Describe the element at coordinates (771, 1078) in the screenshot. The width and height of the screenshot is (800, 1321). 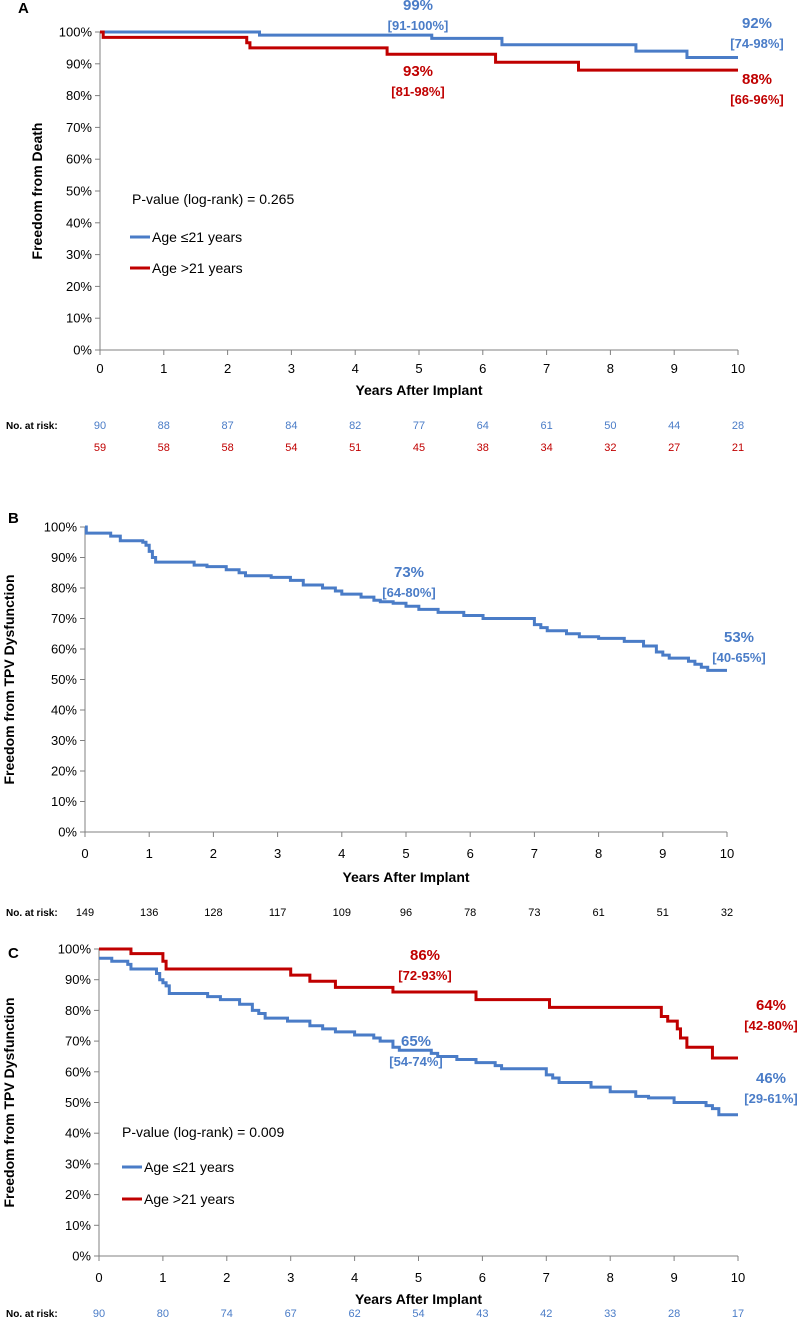
I see `estimate-percent: 46%` at that location.